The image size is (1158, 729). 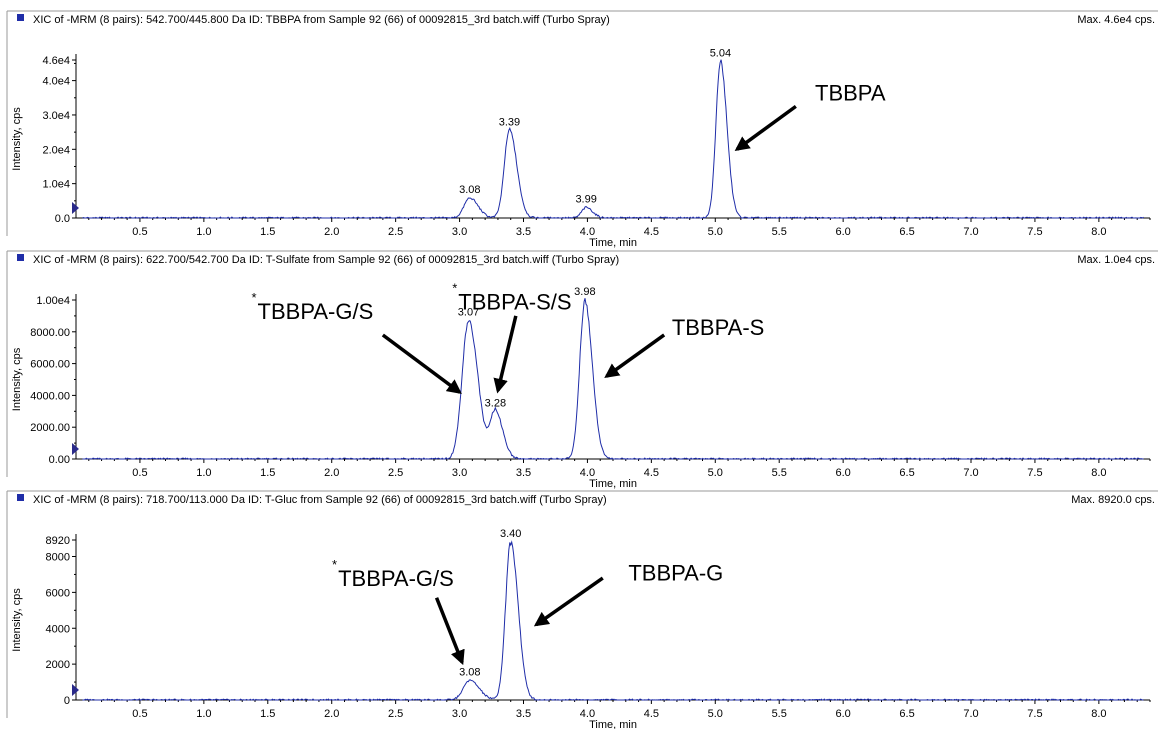 What do you see at coordinates (970, 473) in the screenshot?
I see `x-tick-label: 7.0` at bounding box center [970, 473].